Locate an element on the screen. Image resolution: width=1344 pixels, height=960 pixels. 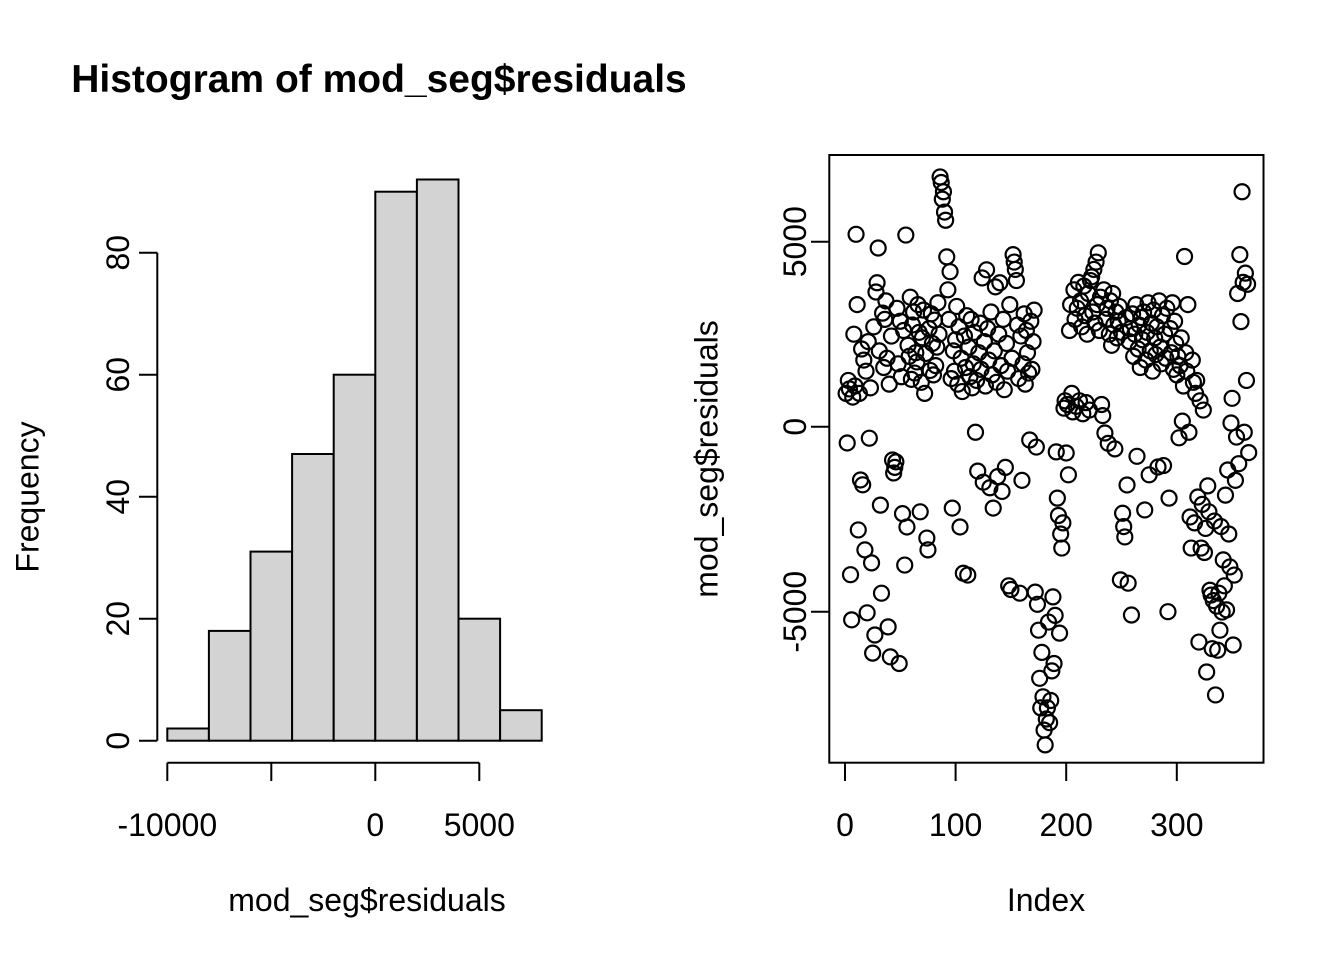
hist-y-tick-label: 20 is located at coordinates (118, 619).